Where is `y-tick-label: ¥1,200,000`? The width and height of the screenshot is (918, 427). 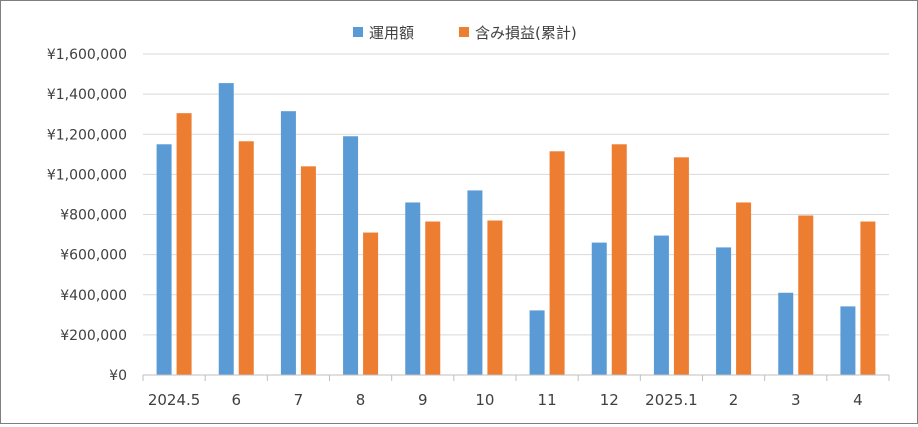
y-tick-label: ¥1,200,000 is located at coordinates (87, 135).